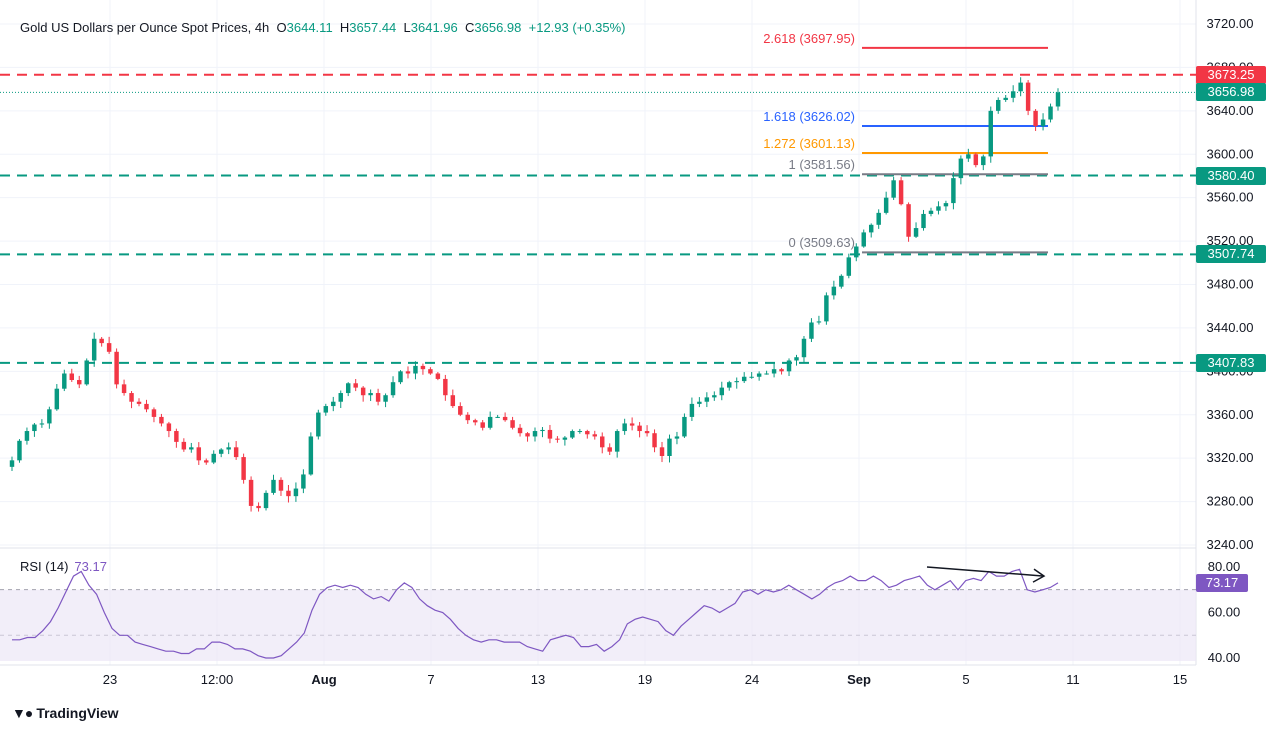 The height and width of the screenshot is (732, 1280). Describe the element at coordinates (577, 27) in the screenshot. I see `change-value: +12.93 (+0.35%)` at that location.